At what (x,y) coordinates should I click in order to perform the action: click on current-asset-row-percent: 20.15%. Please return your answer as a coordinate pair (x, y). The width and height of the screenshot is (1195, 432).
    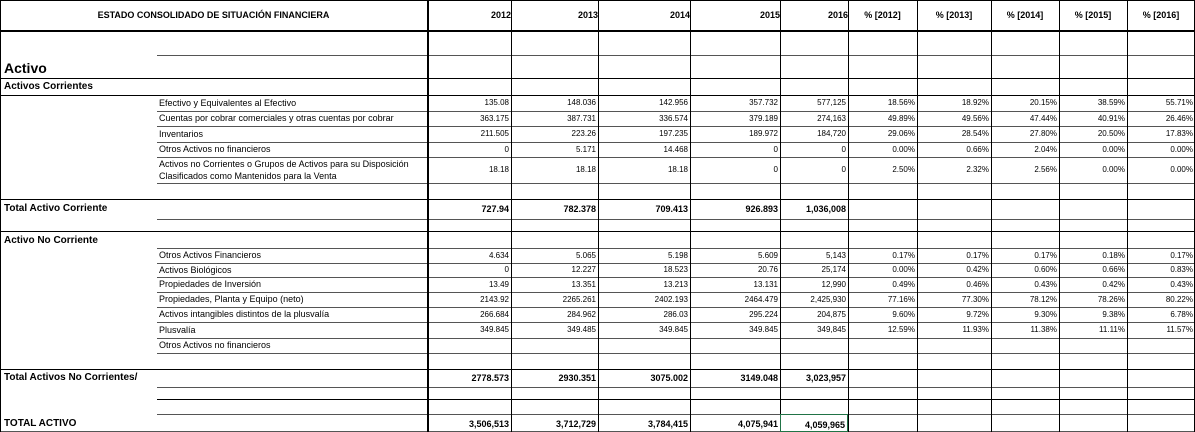
    Looking at the image, I should click on (1043, 102).